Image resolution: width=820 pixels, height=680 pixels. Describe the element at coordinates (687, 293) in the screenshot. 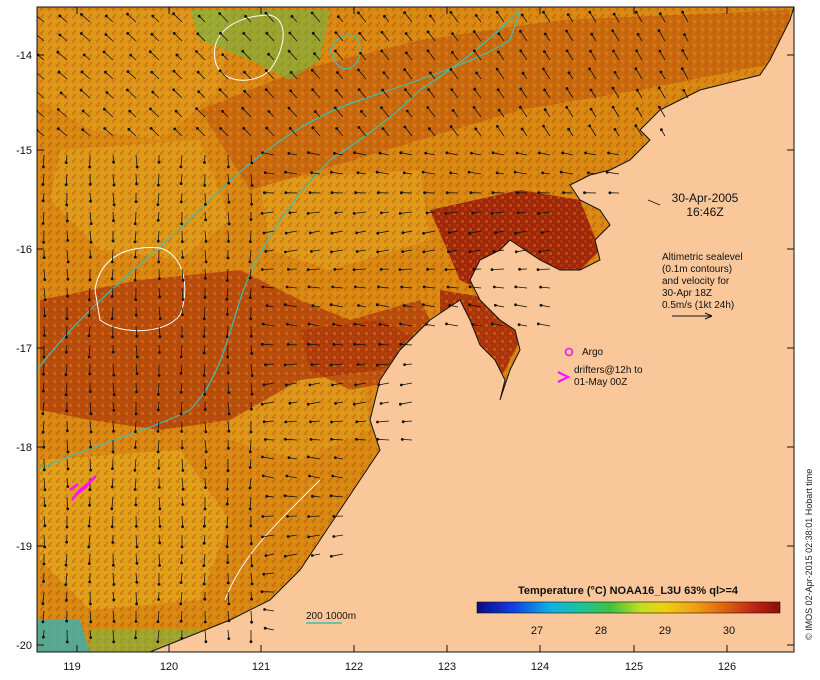

I see `sealevel-note-line: 30-Apr 18Z` at that location.